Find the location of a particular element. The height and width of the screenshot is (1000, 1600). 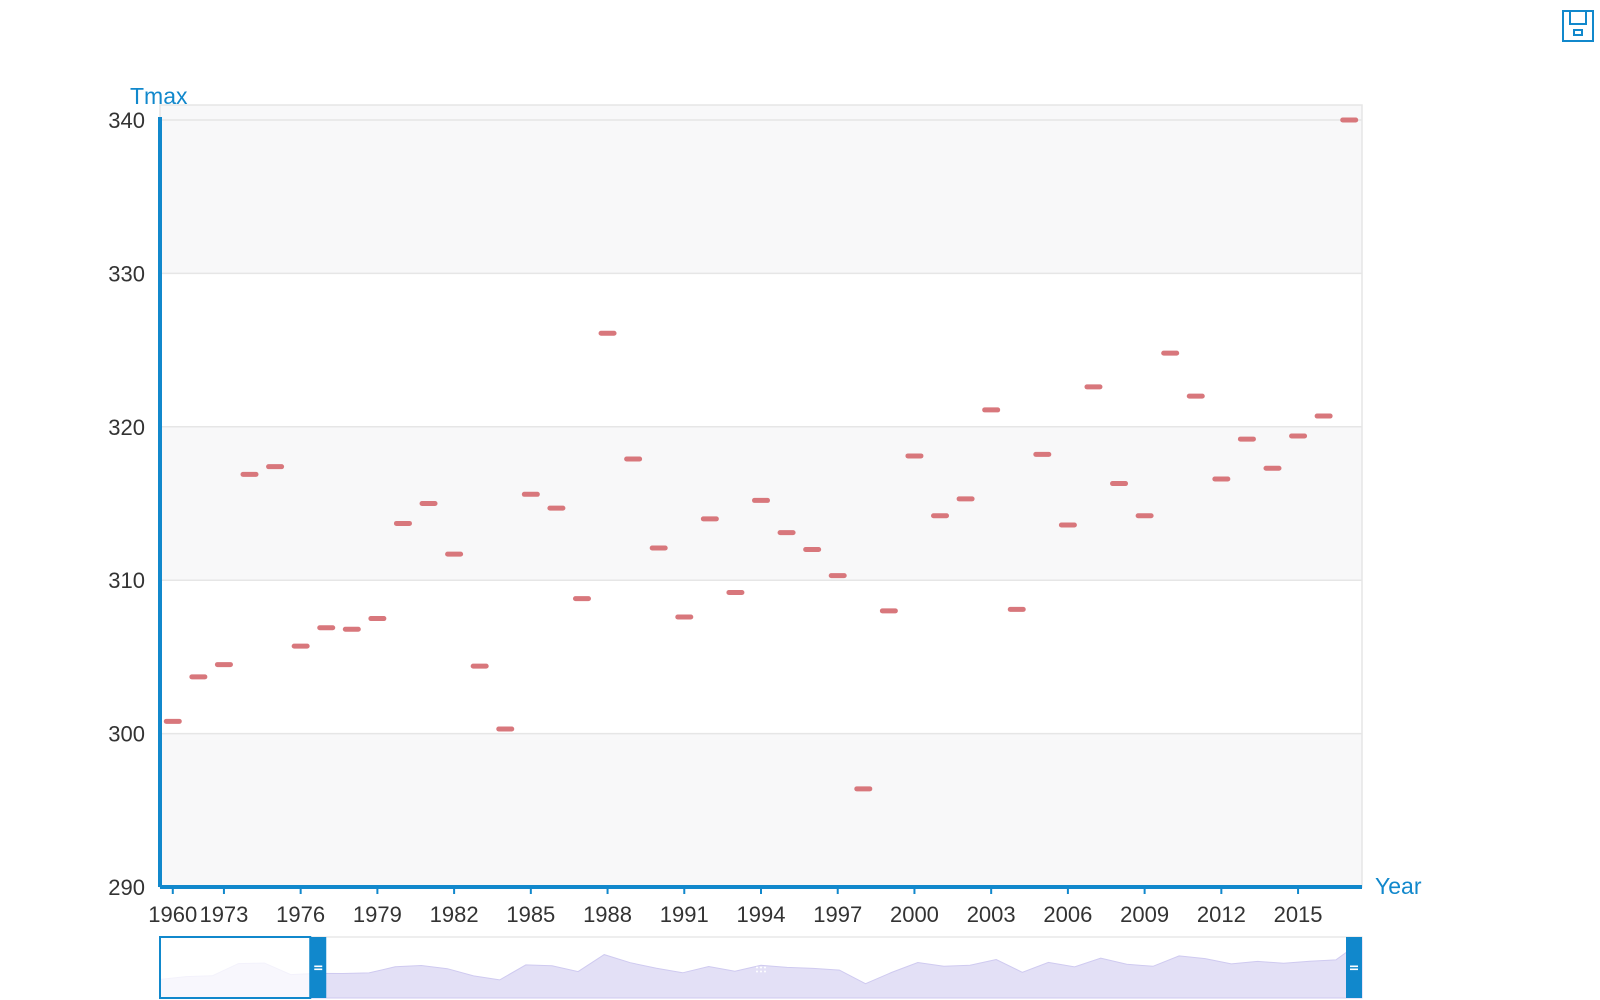

save-as-image-button is located at coordinates (1578, 26).